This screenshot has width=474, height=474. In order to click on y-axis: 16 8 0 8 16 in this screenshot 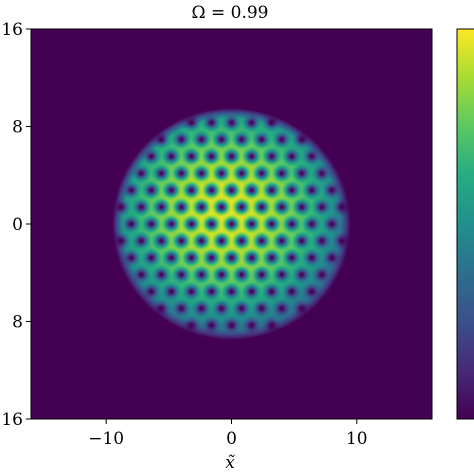, I will do `click(16, 225)`.